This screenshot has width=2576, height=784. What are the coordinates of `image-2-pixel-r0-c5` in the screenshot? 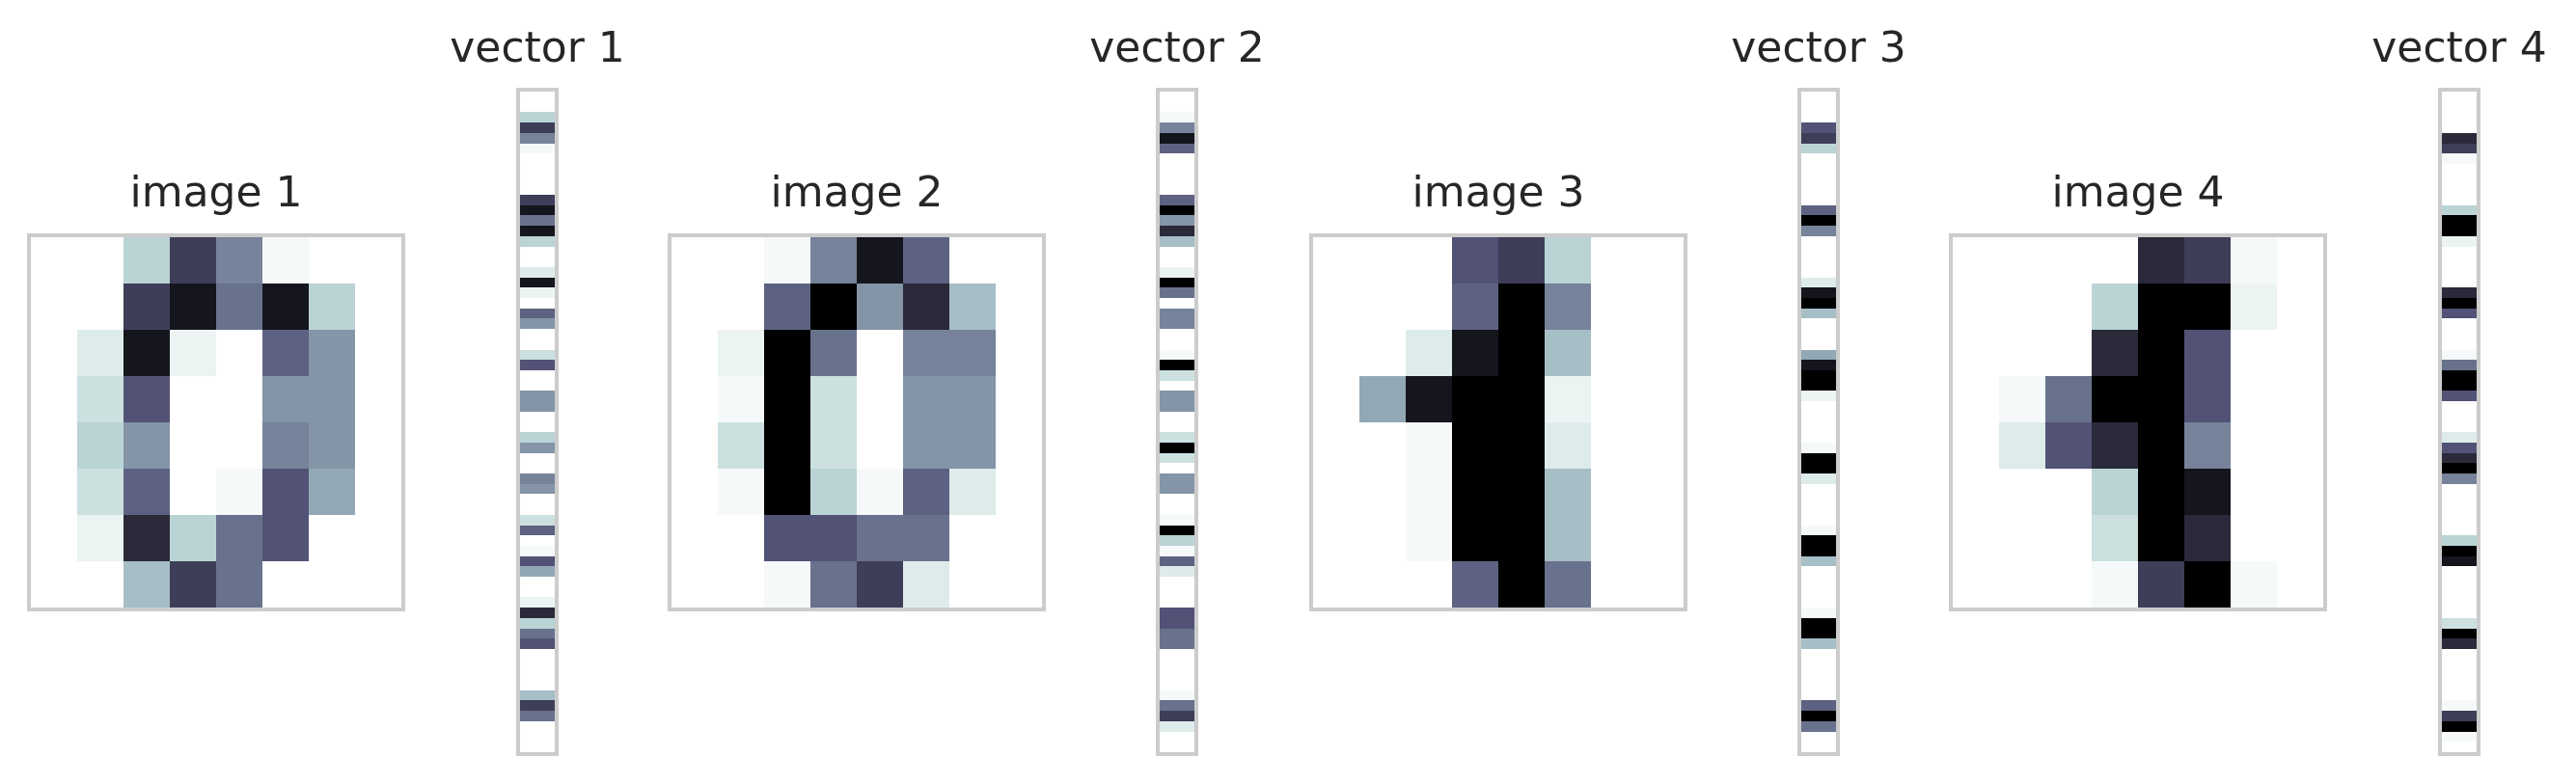 It's located at (926, 260).